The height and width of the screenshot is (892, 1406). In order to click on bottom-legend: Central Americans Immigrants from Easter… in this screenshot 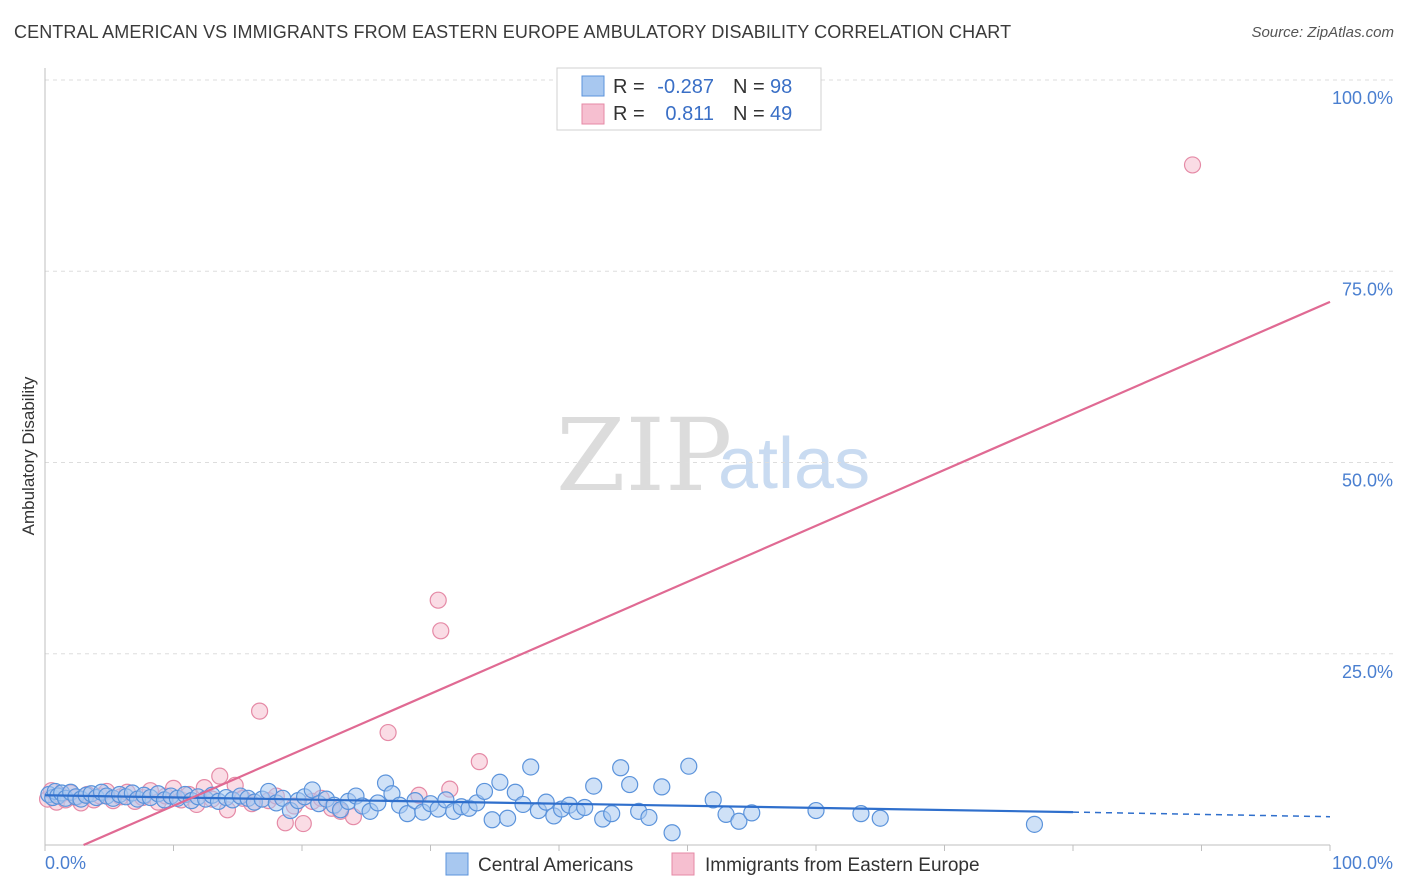, I will do `click(712, 864)`.